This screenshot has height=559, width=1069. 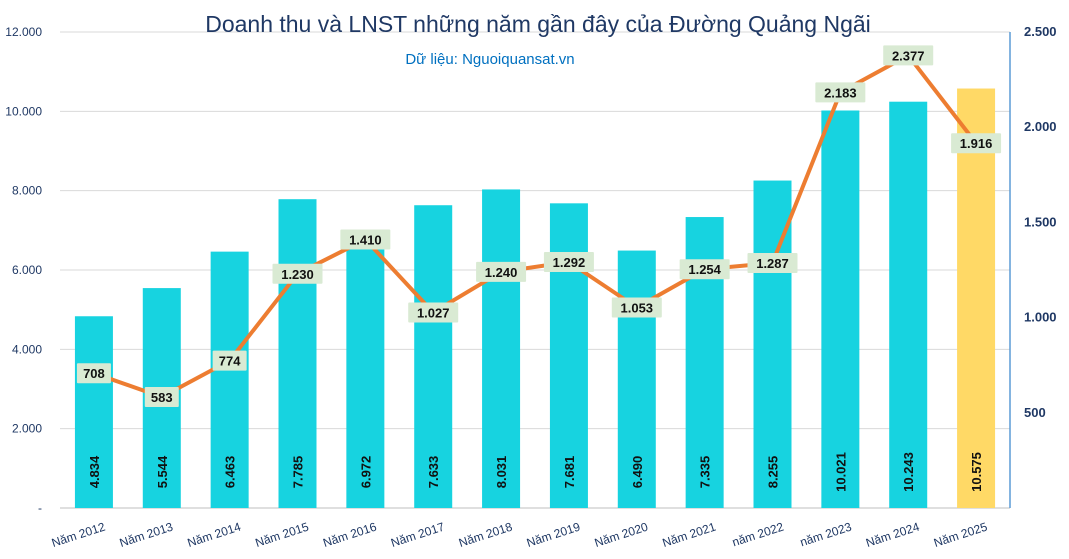 I want to click on profit-label: 583, so click(x=162, y=397).